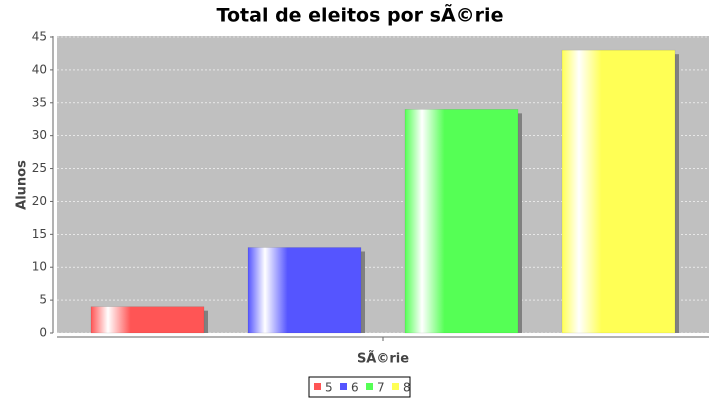 The width and height of the screenshot is (720, 400). What do you see at coordinates (329, 388) in the screenshot?
I see `legend-label: 5` at bounding box center [329, 388].